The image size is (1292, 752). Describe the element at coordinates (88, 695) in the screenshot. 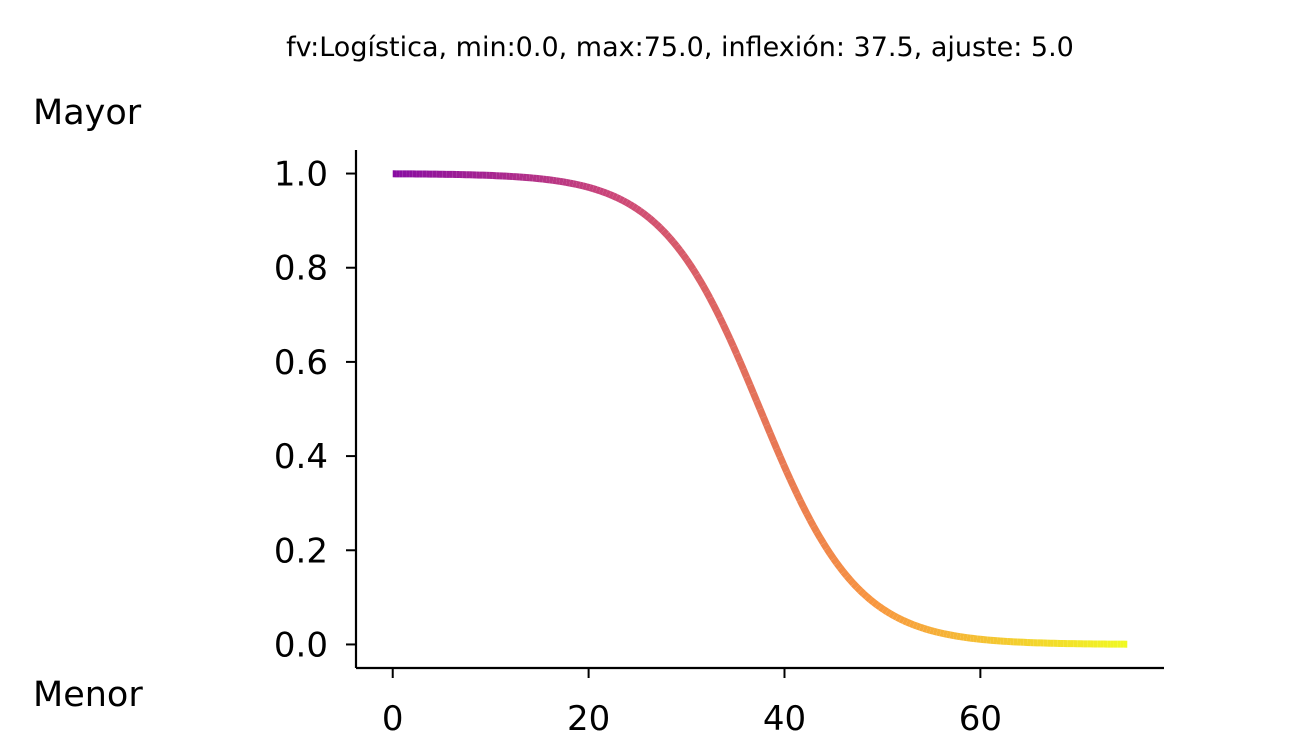

I see `label-low: Menor` at that location.